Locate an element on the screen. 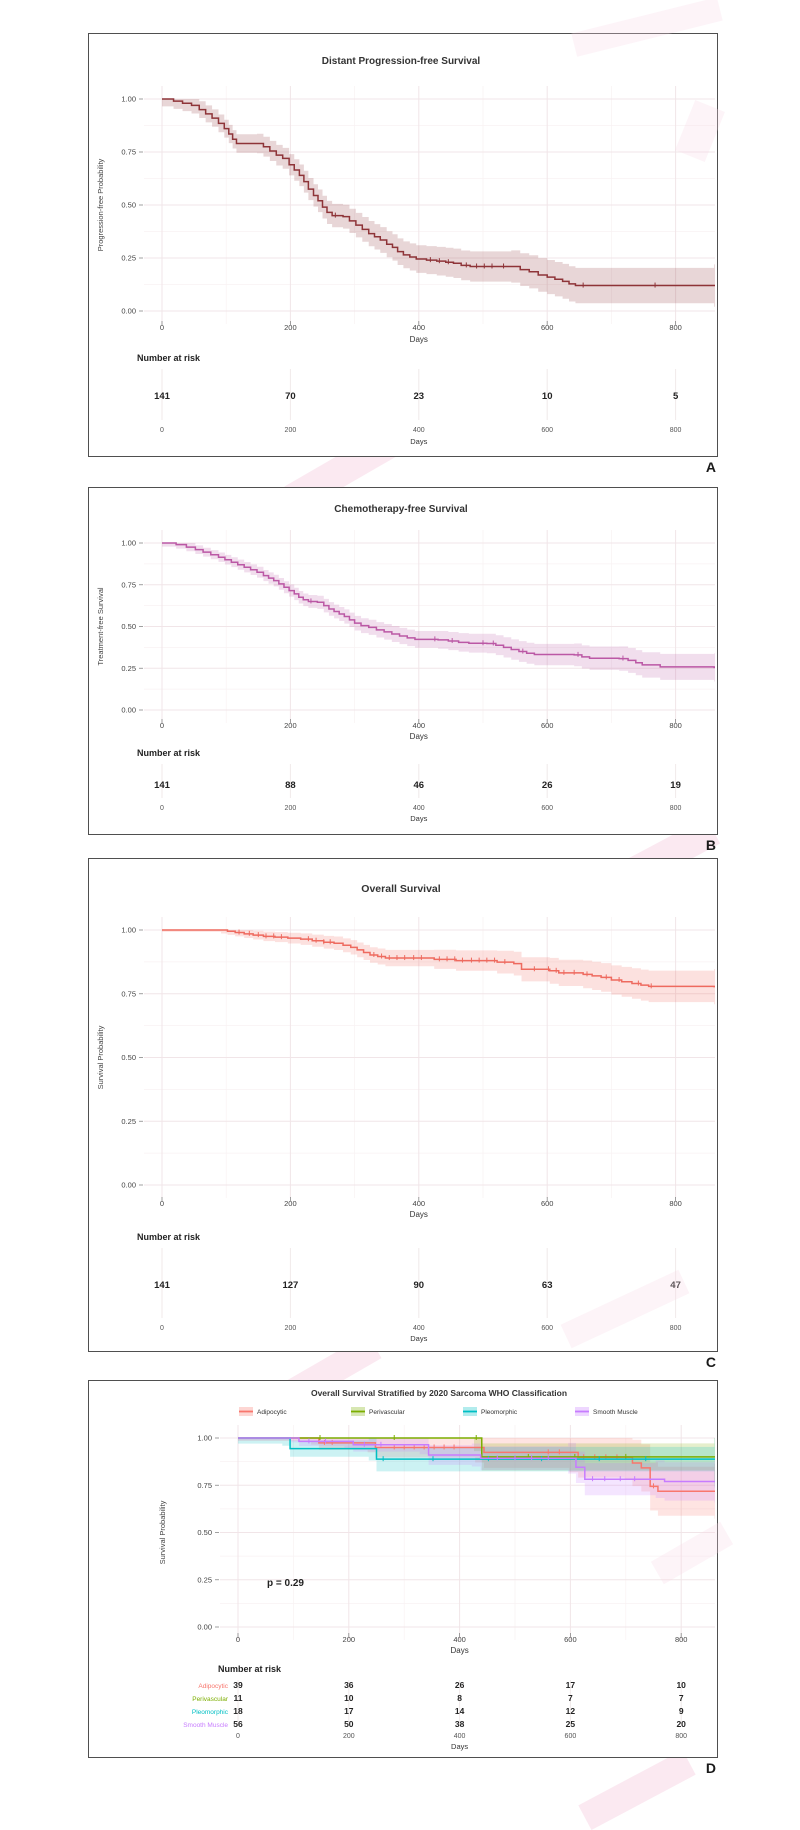  svg-text: 7 is located at coordinates (570, 1698).